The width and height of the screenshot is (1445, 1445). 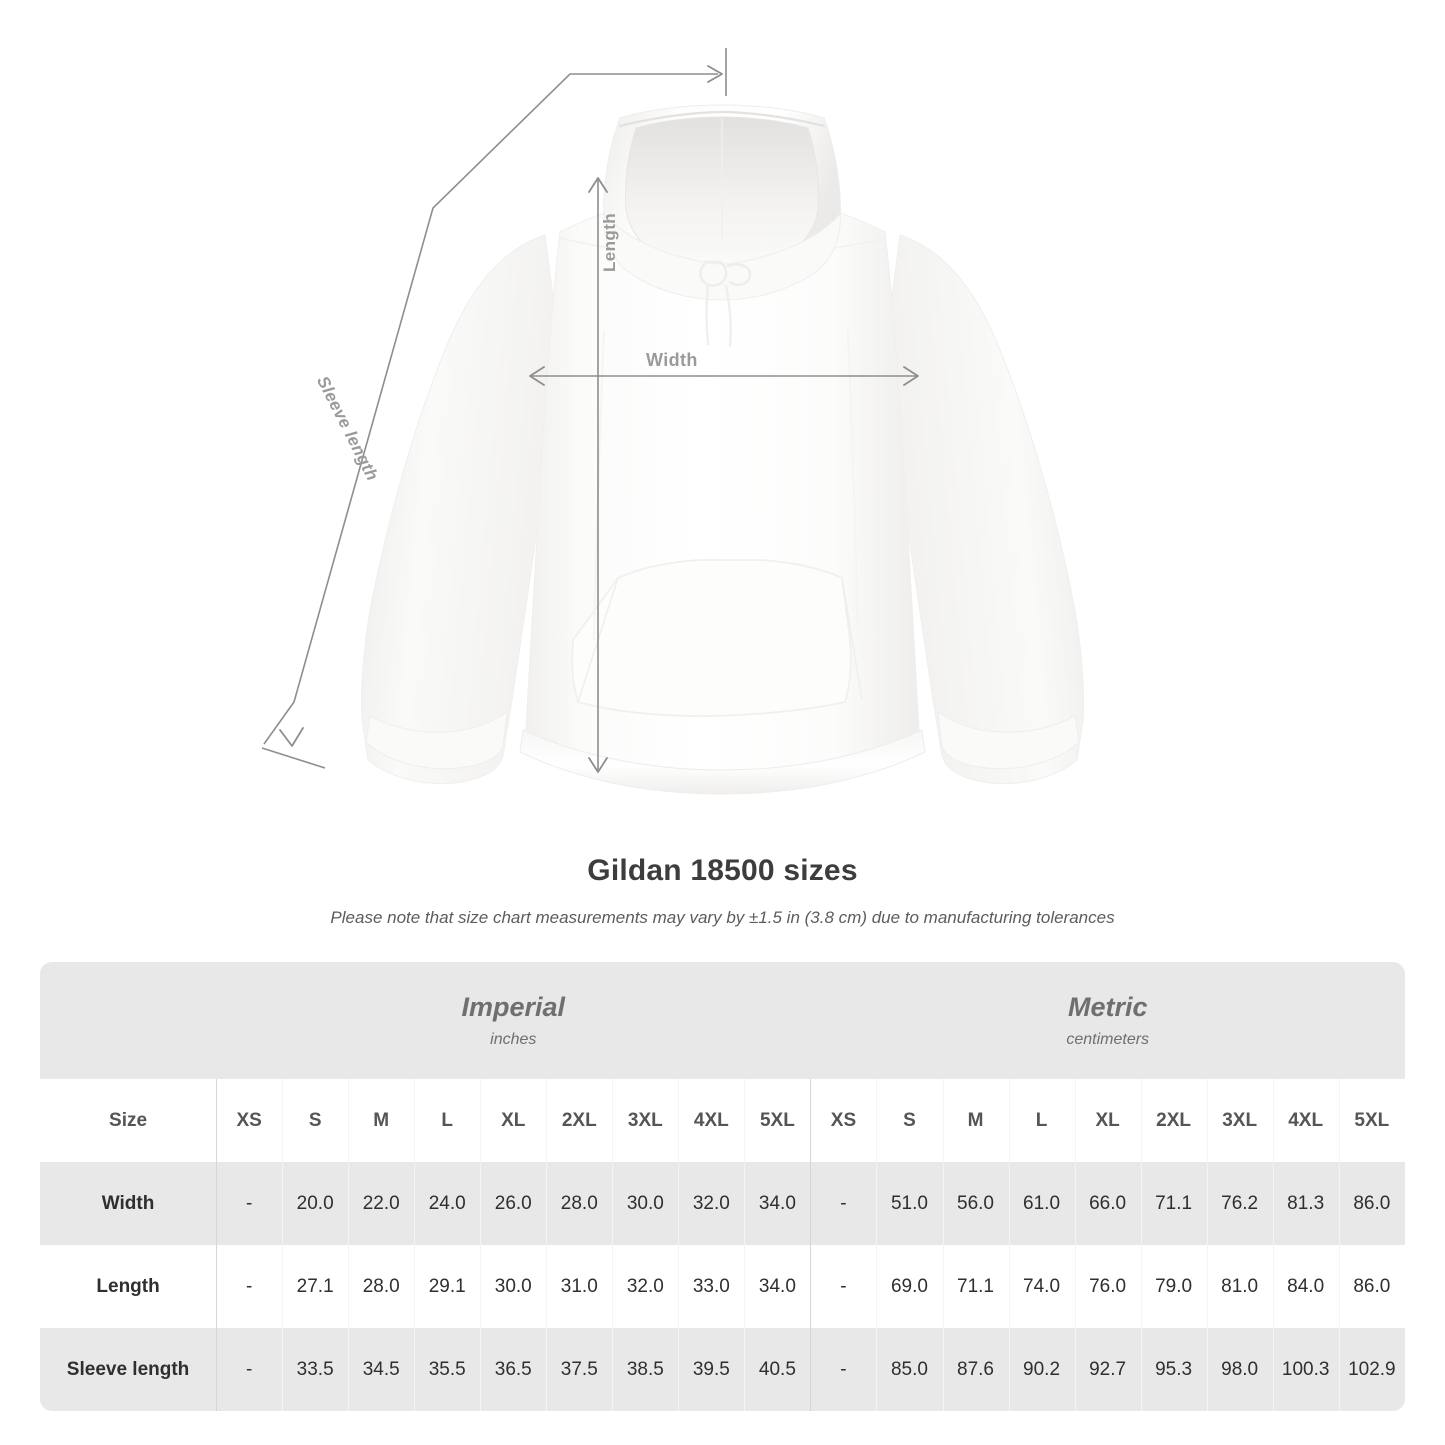 What do you see at coordinates (315, 1120) in the screenshot?
I see `size-header-imperial-s: S` at bounding box center [315, 1120].